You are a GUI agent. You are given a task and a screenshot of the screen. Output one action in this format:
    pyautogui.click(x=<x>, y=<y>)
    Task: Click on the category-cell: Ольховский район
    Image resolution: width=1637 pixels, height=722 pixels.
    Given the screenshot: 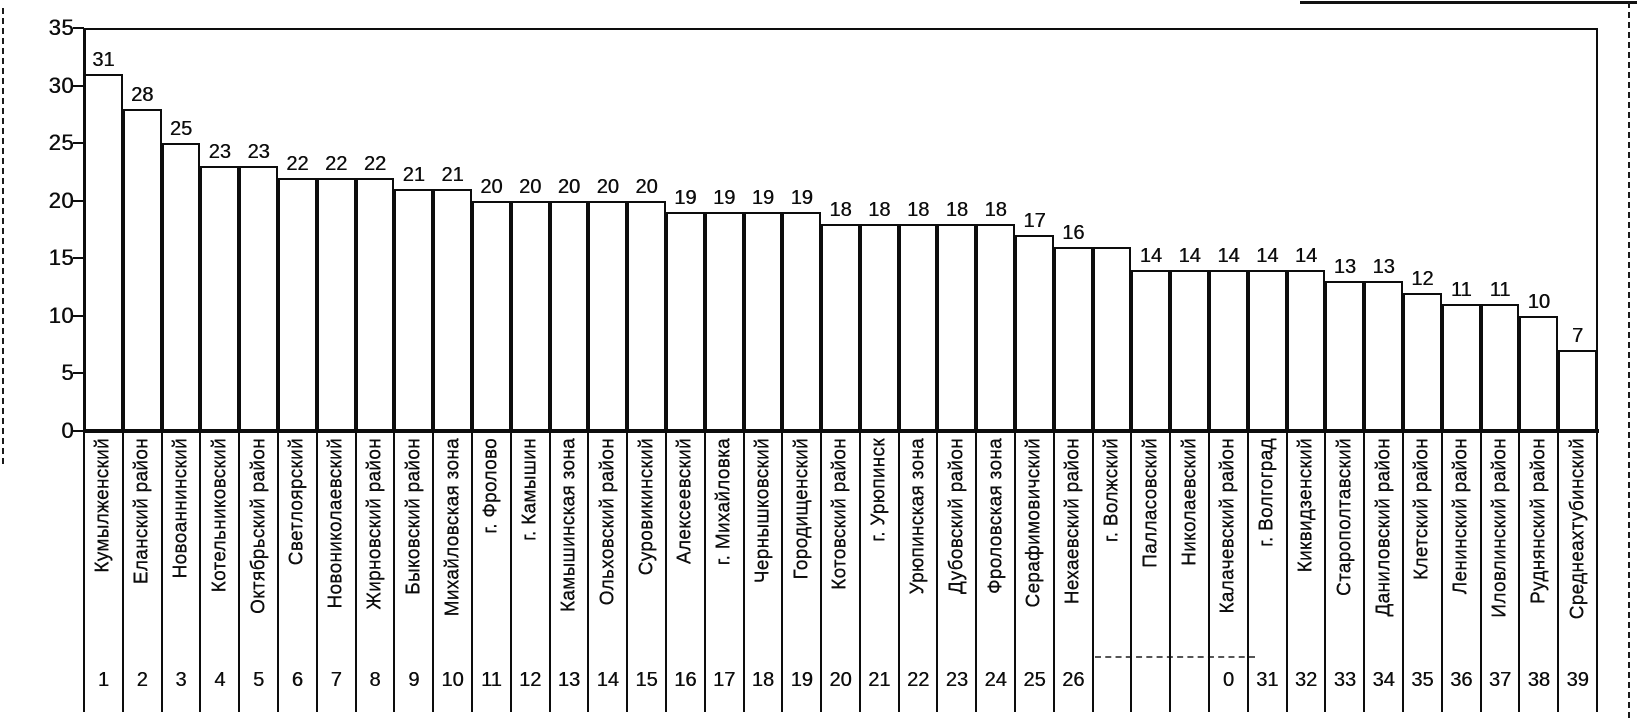 What is the action you would take?
    pyautogui.click(x=607, y=544)
    